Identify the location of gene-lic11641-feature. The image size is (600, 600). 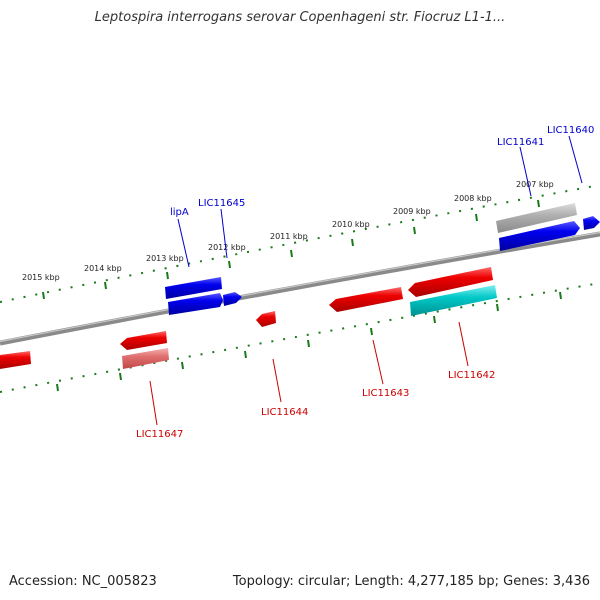
(539, 236).